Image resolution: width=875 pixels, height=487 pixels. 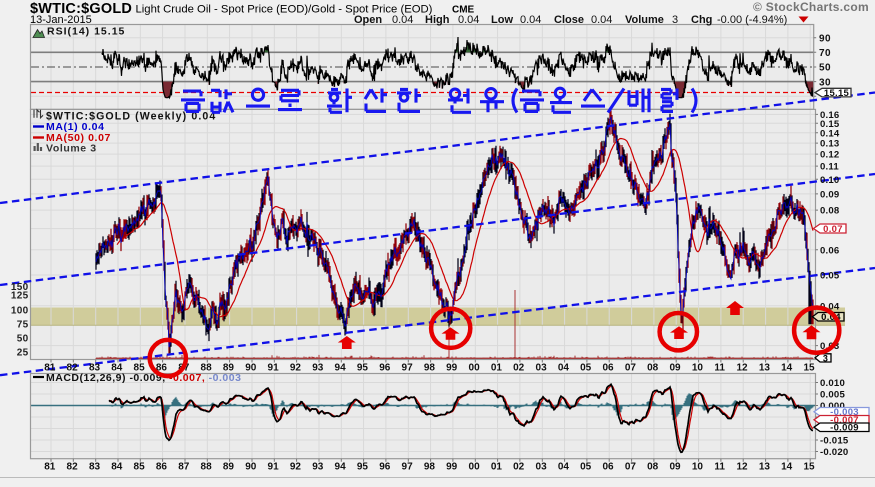 I want to click on svg-text: 100, so click(x=20, y=311).